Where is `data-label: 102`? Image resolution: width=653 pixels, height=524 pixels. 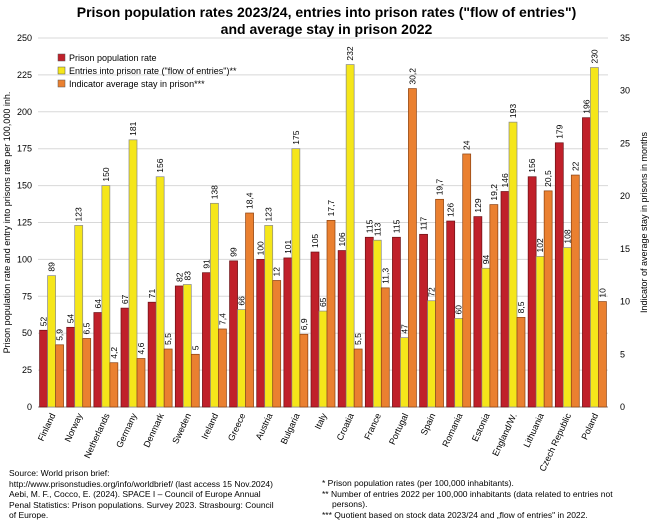
data-label: 102 is located at coordinates (540, 245).